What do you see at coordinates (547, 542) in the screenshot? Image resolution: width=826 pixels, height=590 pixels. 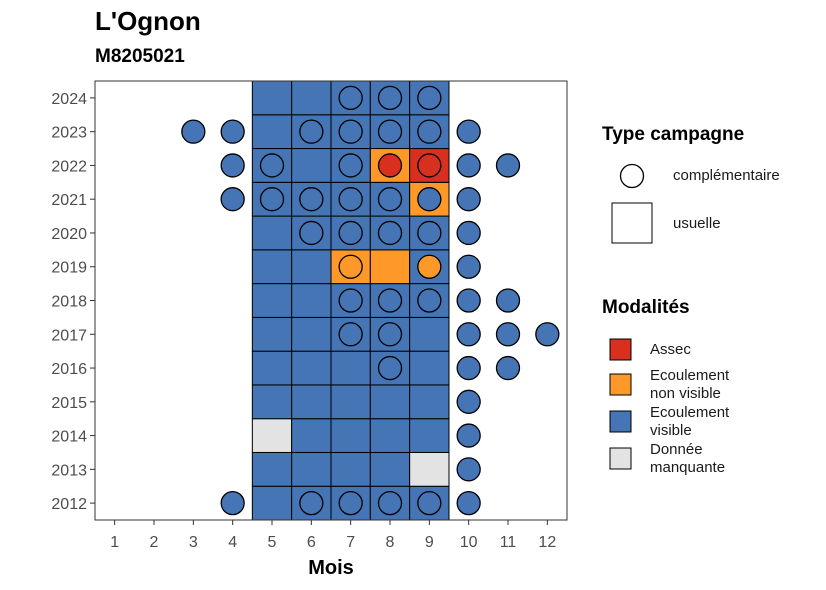 I see `x-tick-label: 12` at bounding box center [547, 542].